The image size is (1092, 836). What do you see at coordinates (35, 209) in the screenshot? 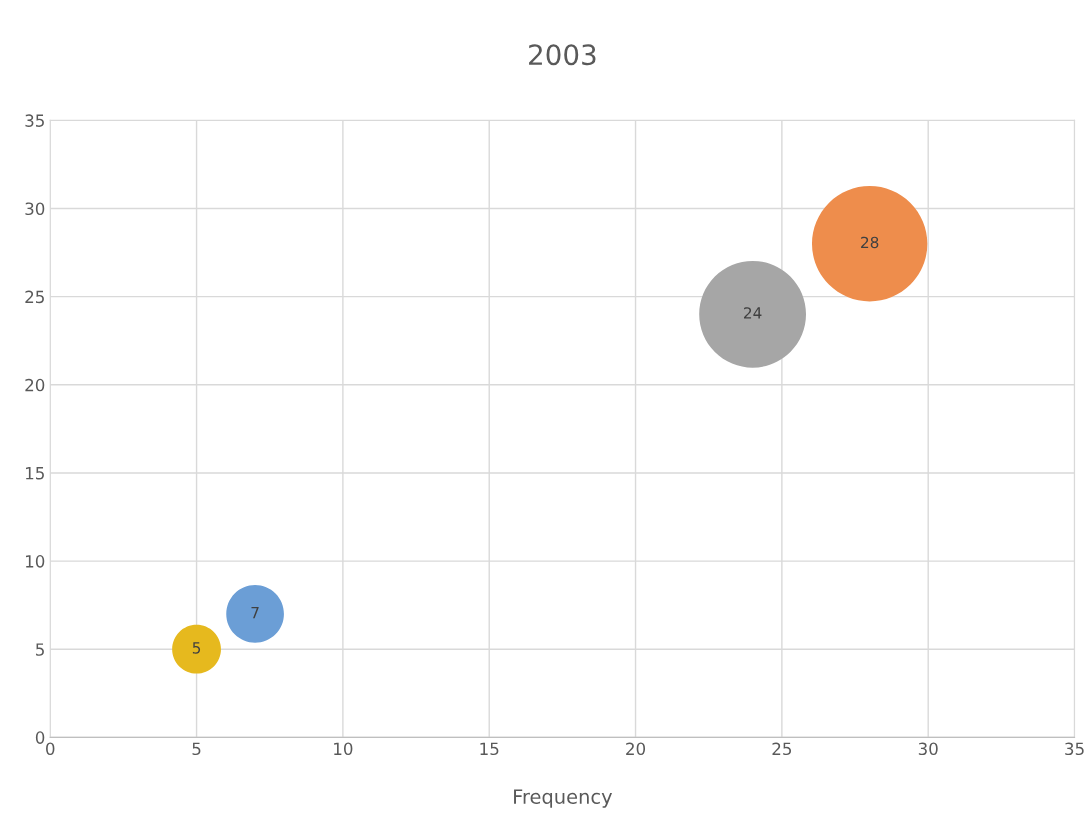
I see `y-tick-label: 30` at bounding box center [35, 209].